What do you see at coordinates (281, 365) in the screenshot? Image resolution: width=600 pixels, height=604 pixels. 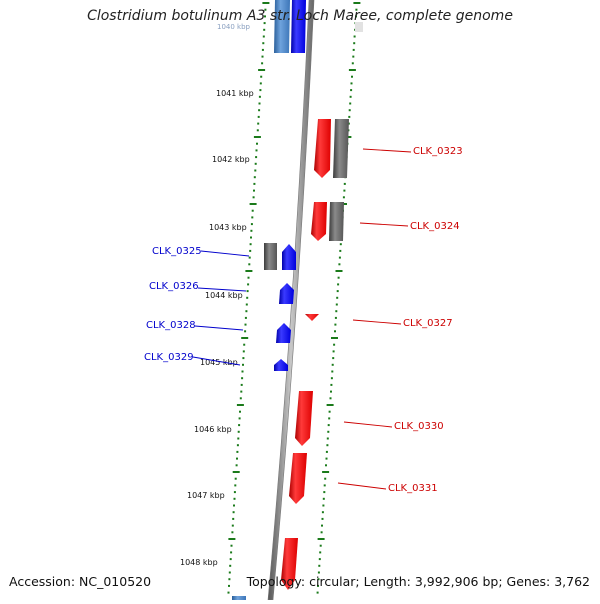 I see `forward-gene-arrow` at bounding box center [281, 365].